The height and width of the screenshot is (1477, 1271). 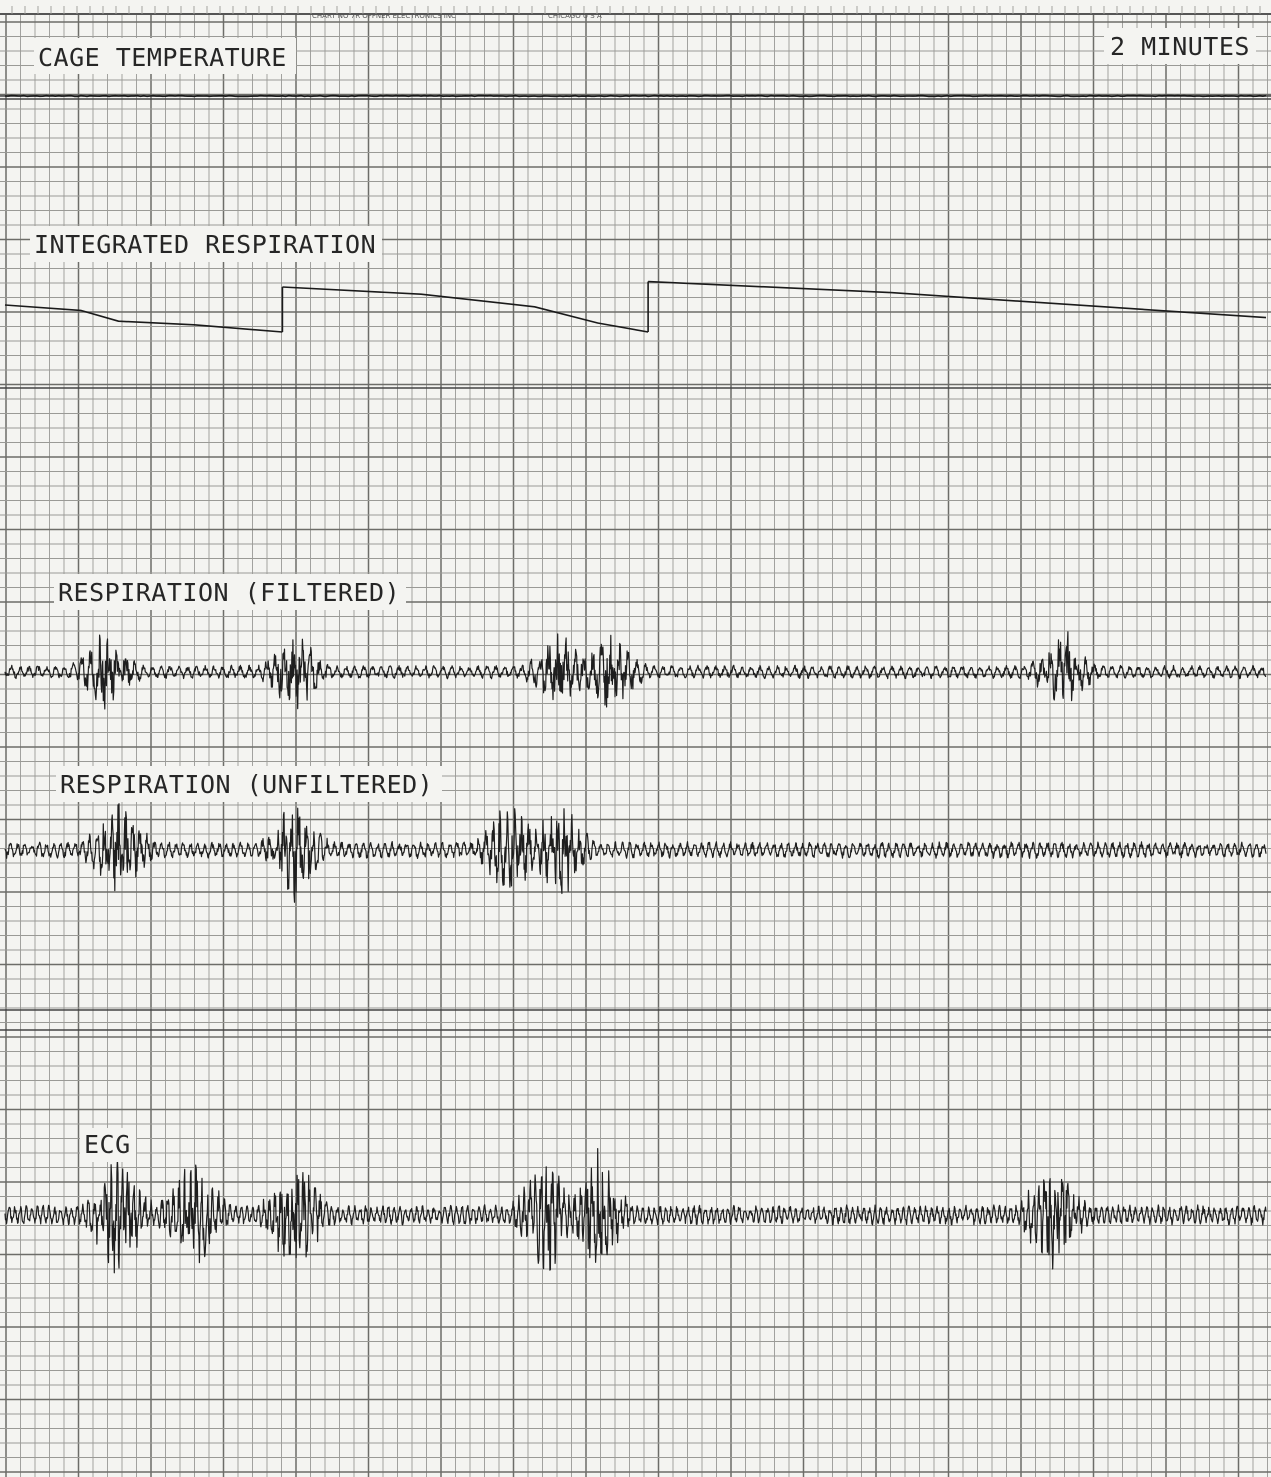 I want to click on label-respiration-filtered: RESPIRATION (FILTERED), so click(x=229, y=592).